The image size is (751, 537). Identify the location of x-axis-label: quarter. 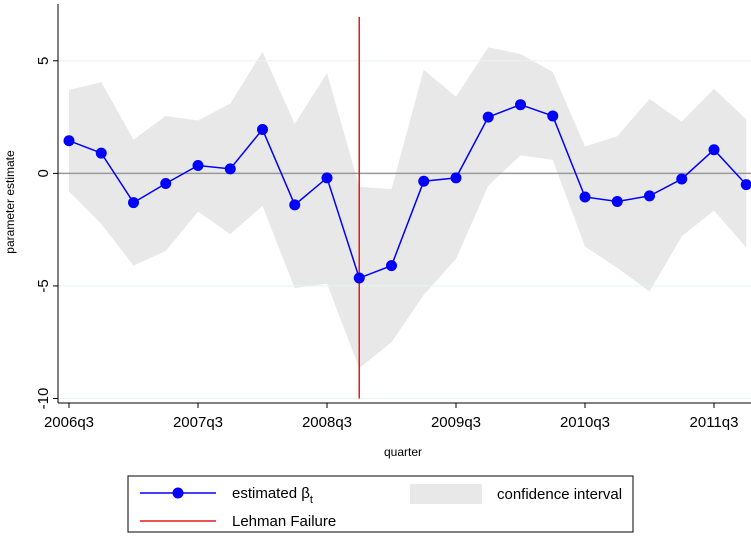
(403, 452).